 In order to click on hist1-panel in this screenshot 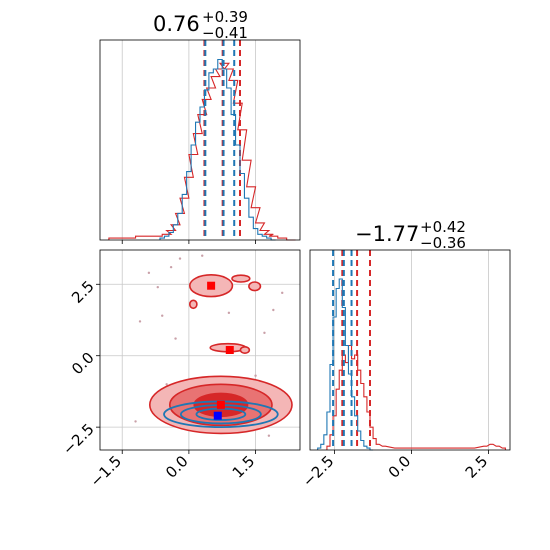, I will do `click(200, 141)`.